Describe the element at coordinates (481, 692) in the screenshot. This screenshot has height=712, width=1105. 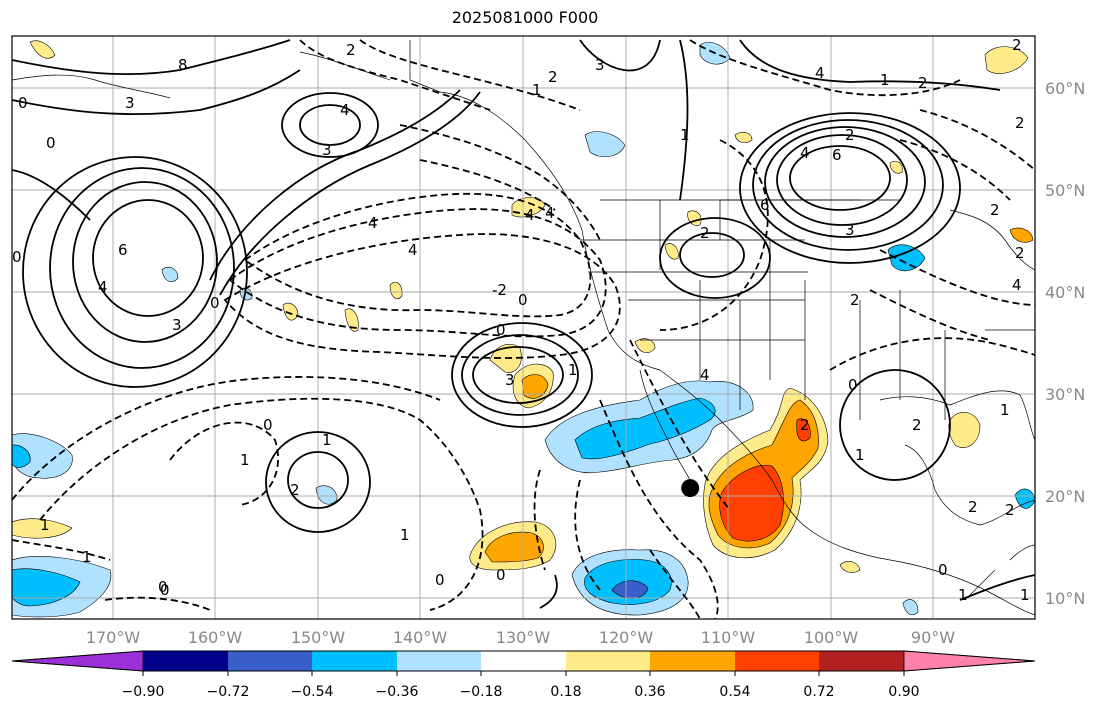
I see `colorbar-tick-label: −0.18` at that location.